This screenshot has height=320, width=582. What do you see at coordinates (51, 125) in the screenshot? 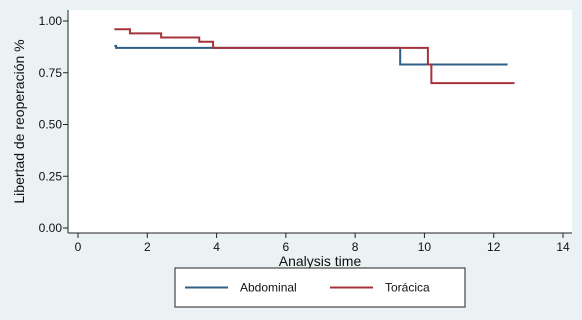
I see `y-tick-label: 0.50` at bounding box center [51, 125].